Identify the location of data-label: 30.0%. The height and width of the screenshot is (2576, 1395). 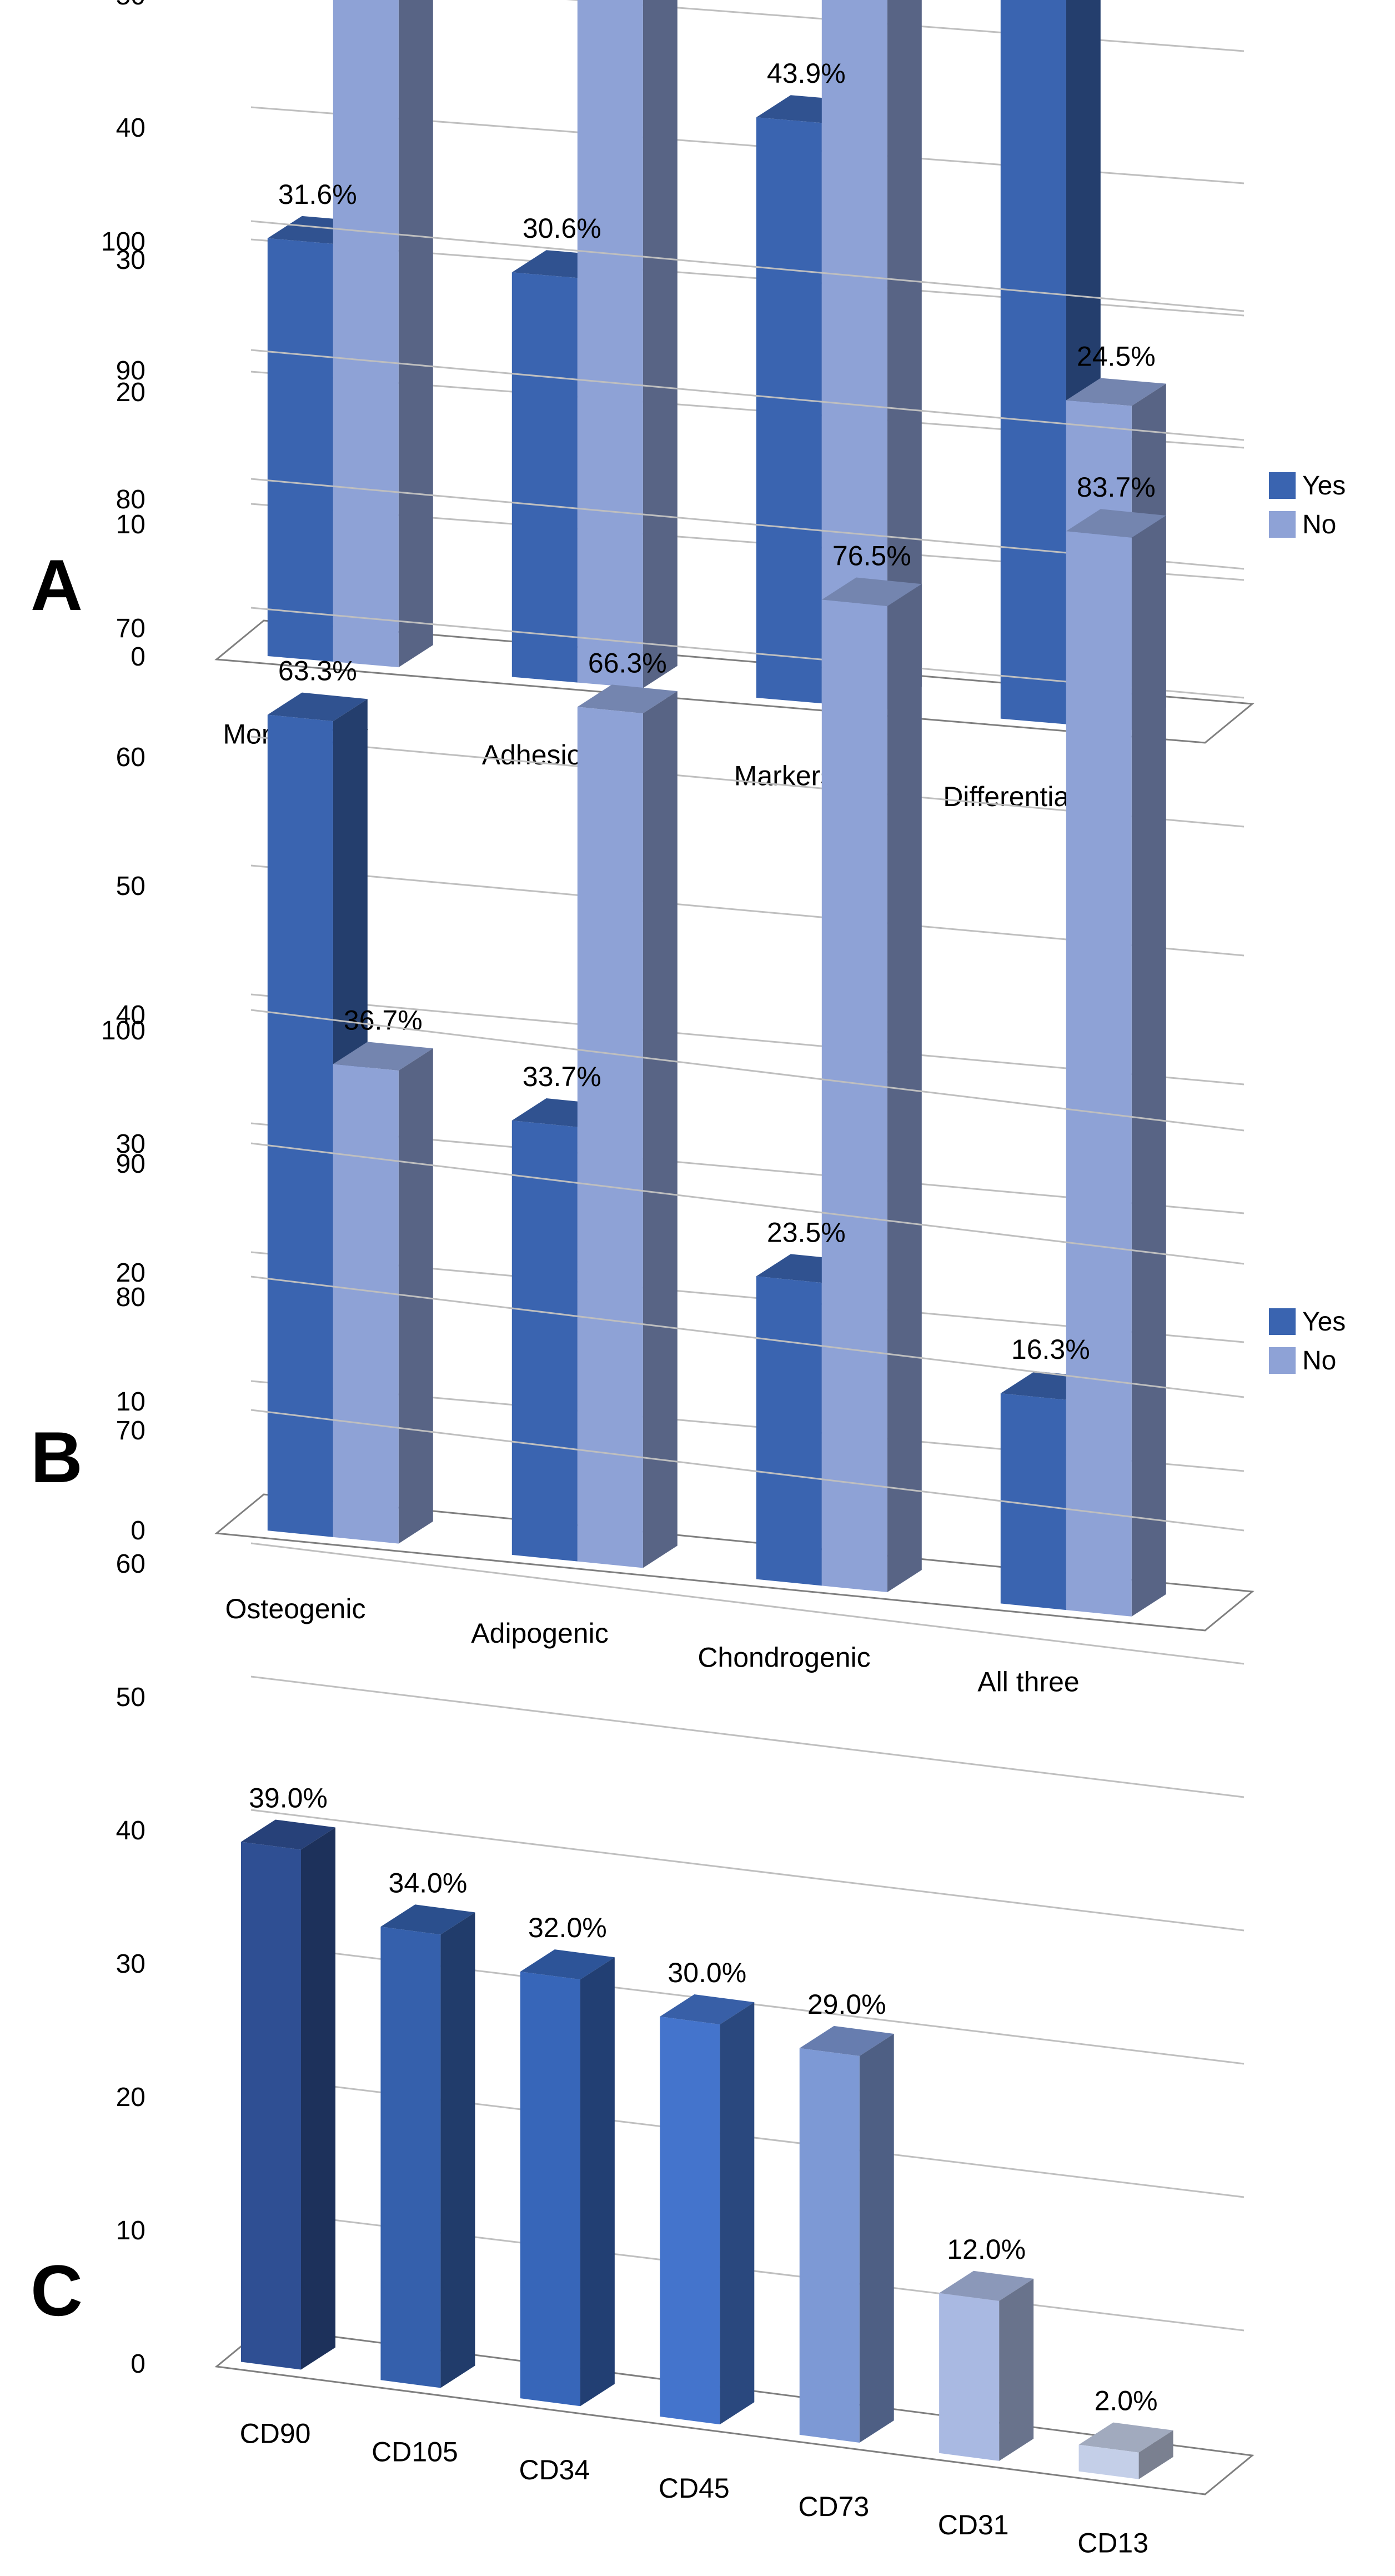
(707, 1972).